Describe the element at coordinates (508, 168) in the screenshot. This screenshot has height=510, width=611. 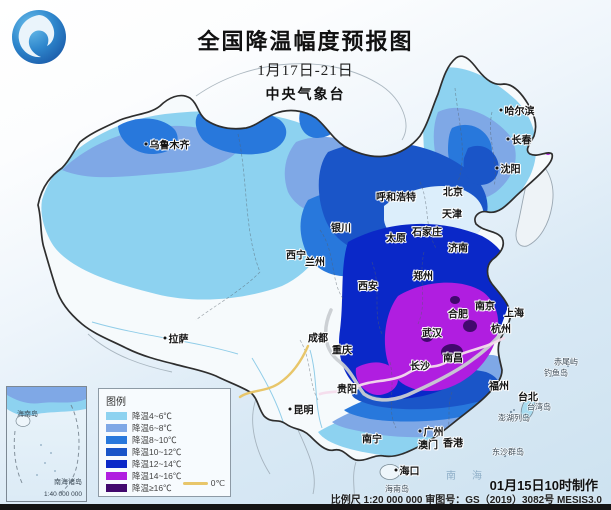
I see `city-label: 沈阳` at that location.